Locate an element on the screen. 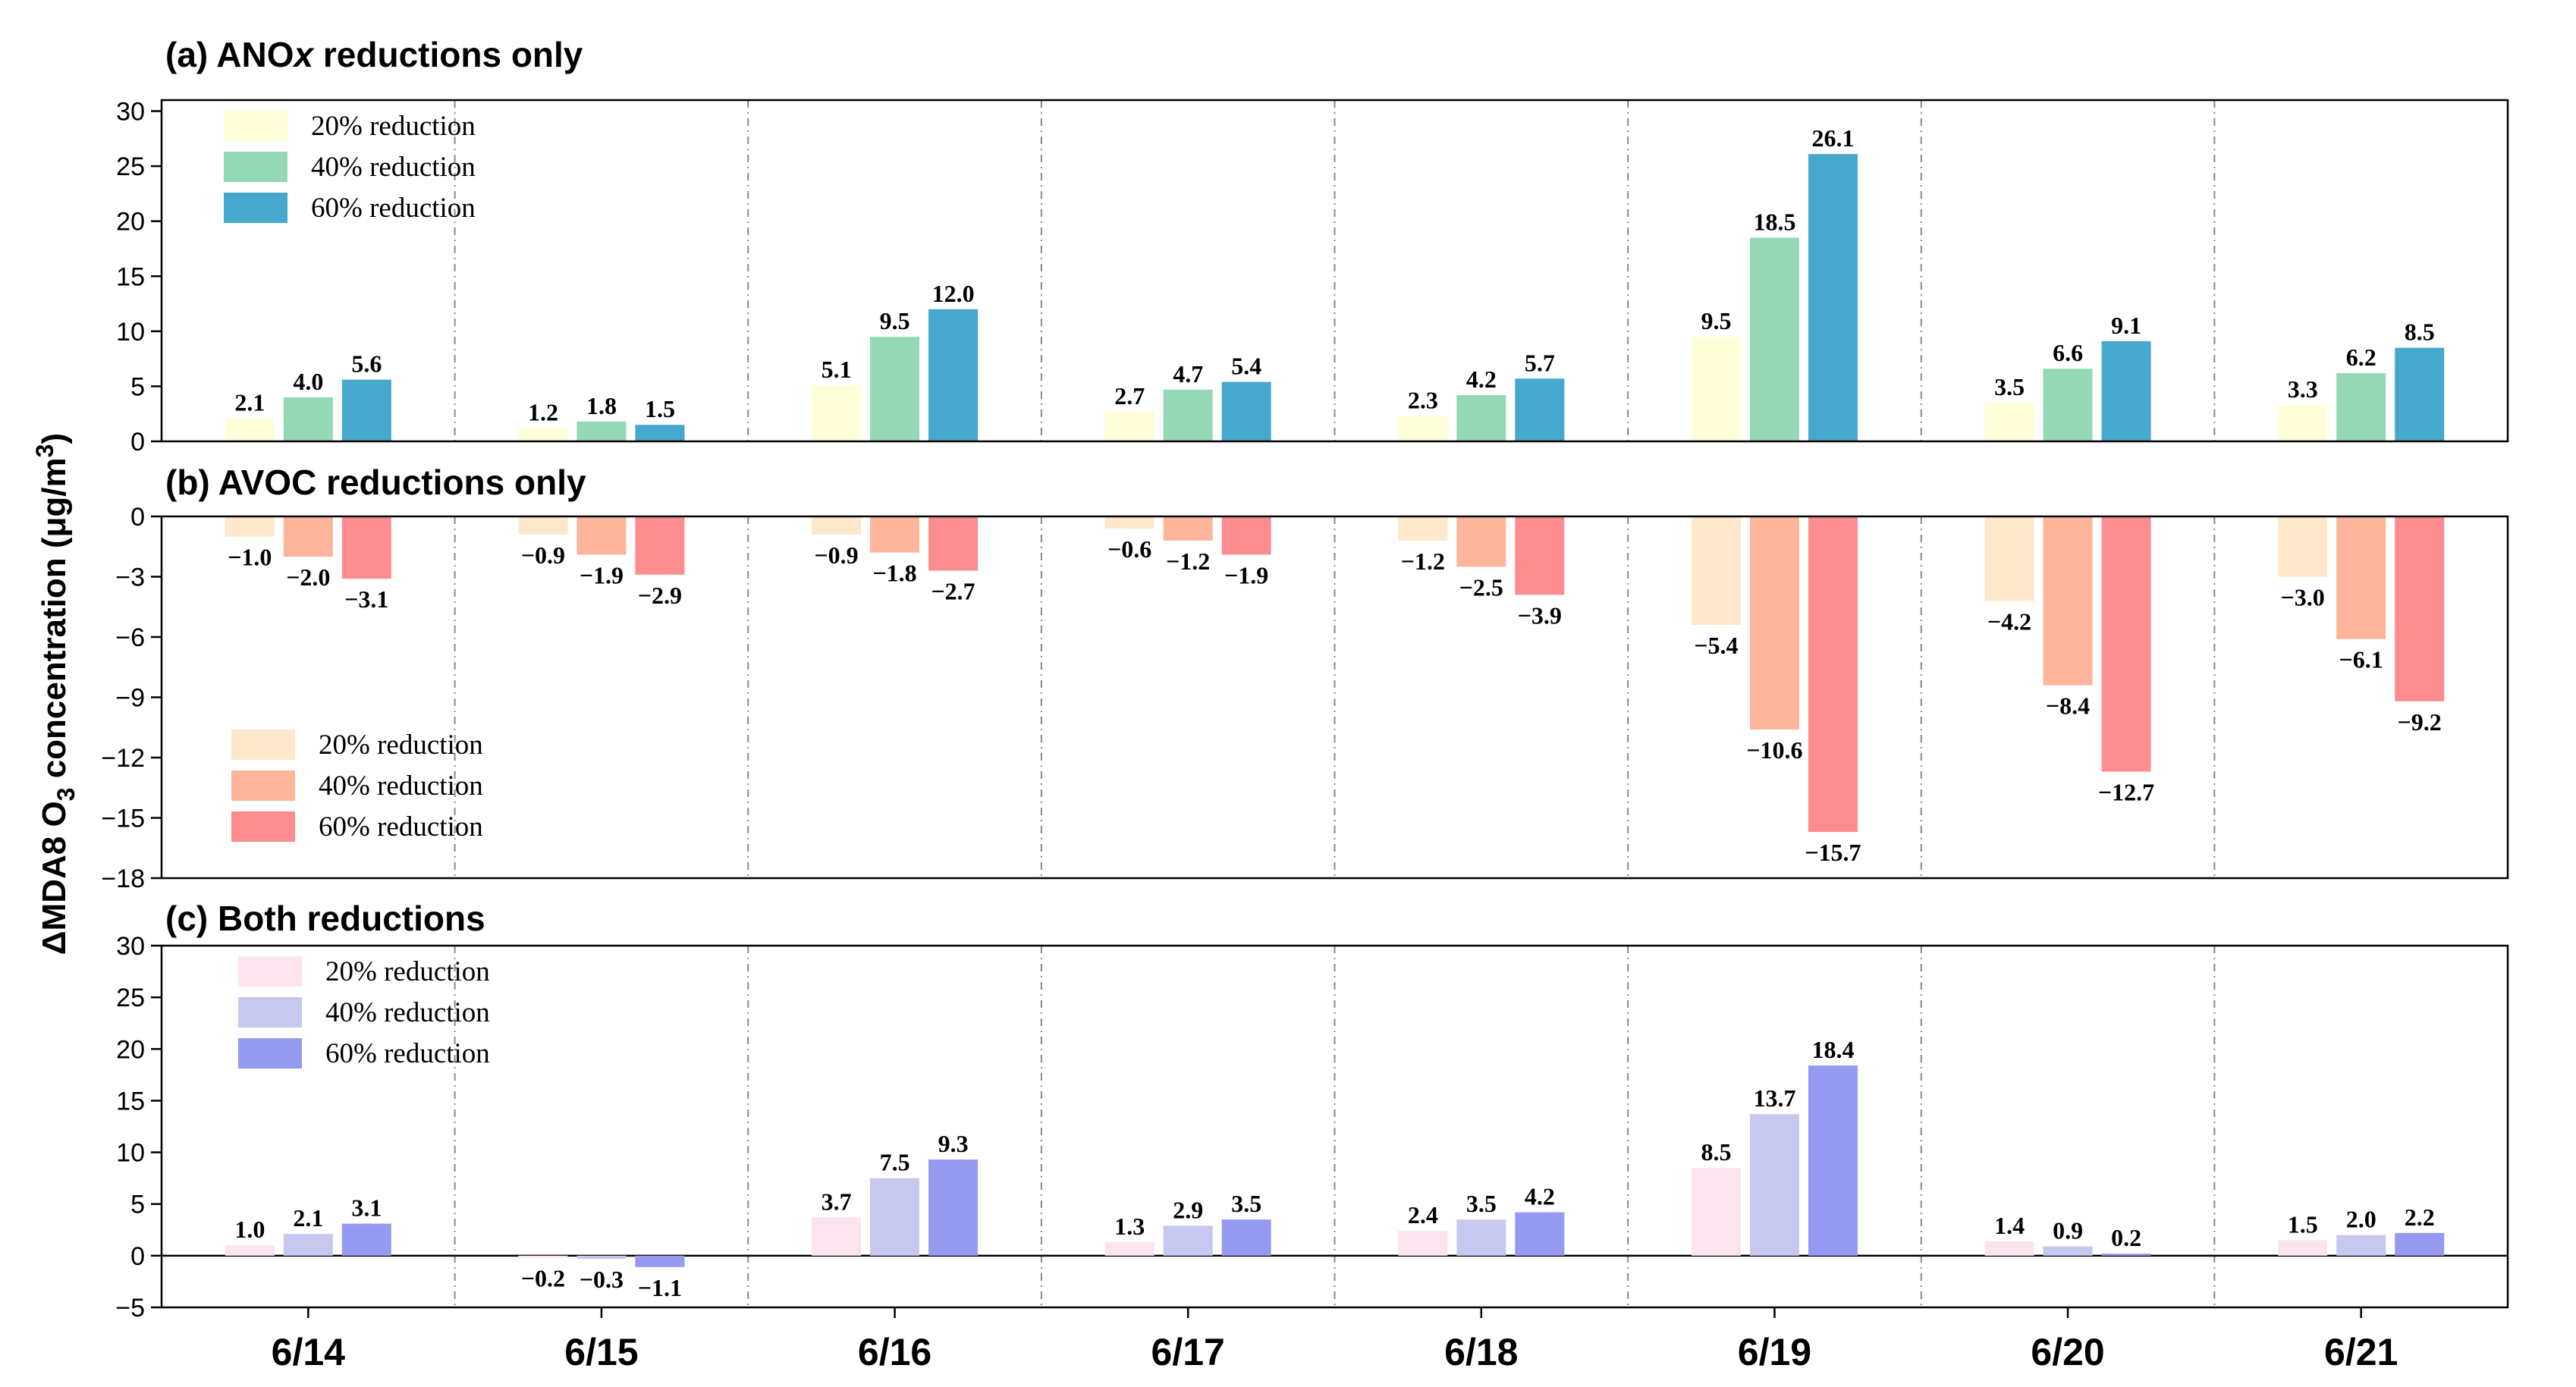 This screenshot has width=2576, height=1387. x-tick-label: 6/14 is located at coordinates (309, 1352).